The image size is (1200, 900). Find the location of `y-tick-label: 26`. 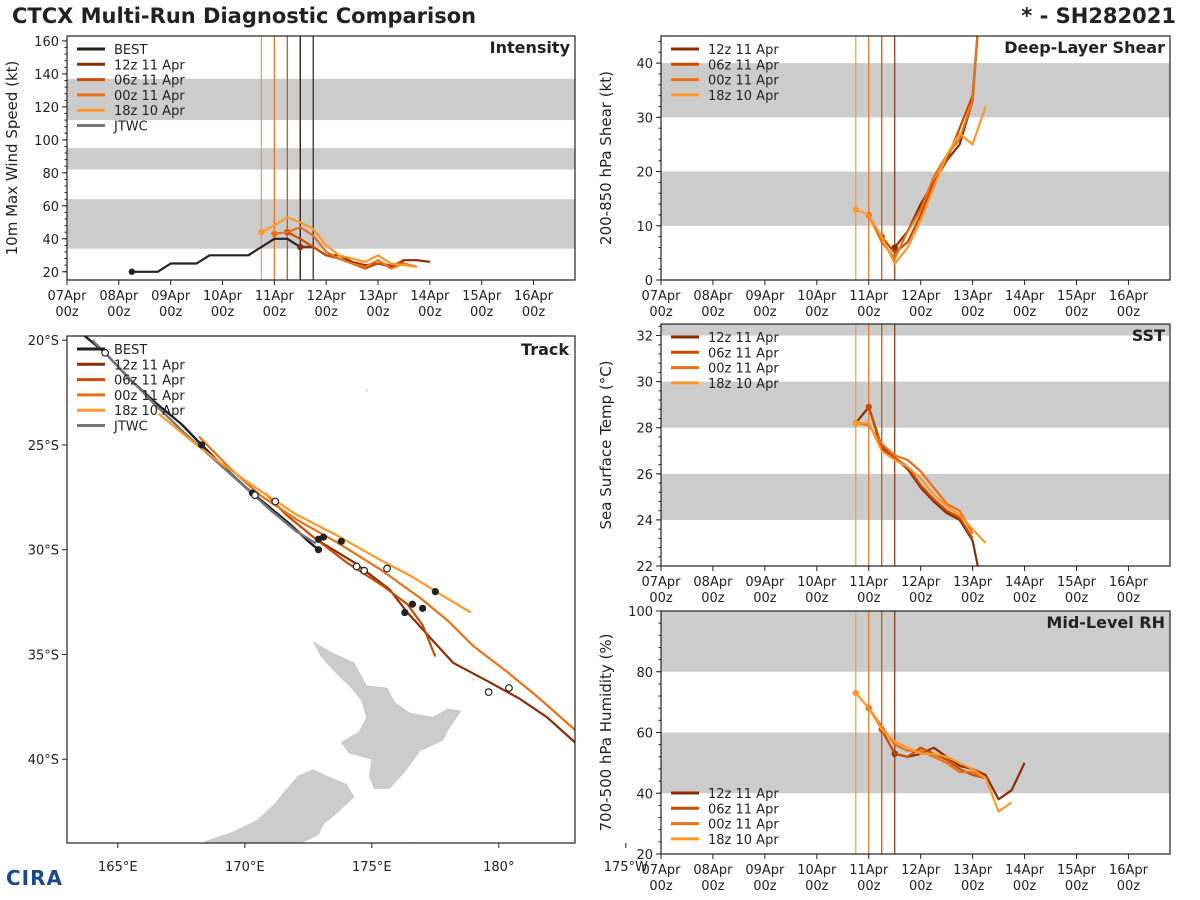

y-tick-label: 26 is located at coordinates (644, 475).